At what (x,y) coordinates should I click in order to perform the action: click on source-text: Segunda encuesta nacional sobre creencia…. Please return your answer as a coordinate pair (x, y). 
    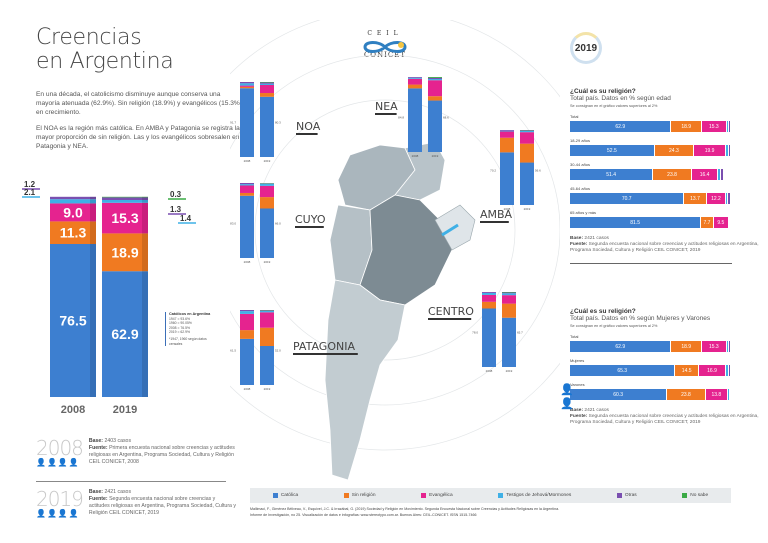
    Looking at the image, I should click on (664, 420).